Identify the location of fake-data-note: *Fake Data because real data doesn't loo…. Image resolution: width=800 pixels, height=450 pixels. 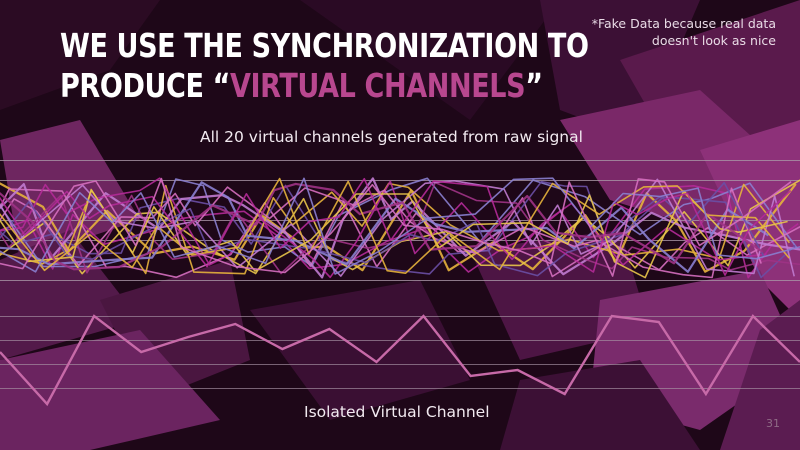
(684, 33).